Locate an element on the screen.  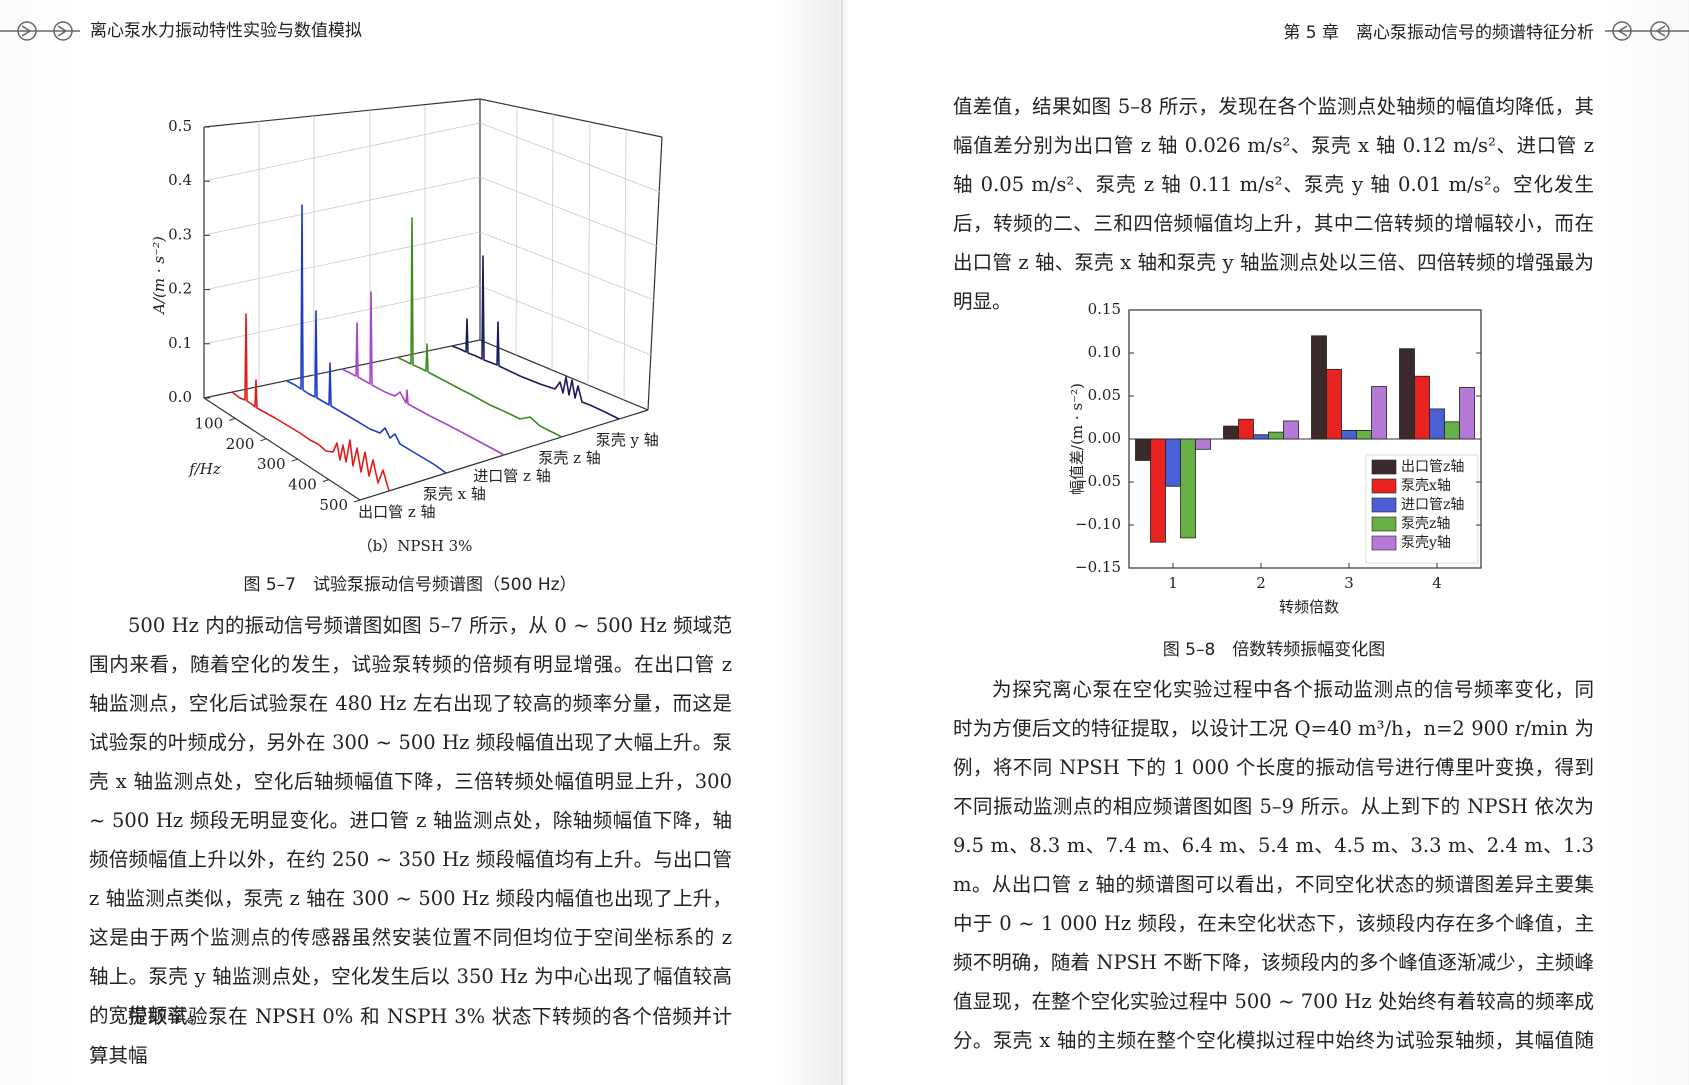
spectrum-pump-x is located at coordinates (366, 339).